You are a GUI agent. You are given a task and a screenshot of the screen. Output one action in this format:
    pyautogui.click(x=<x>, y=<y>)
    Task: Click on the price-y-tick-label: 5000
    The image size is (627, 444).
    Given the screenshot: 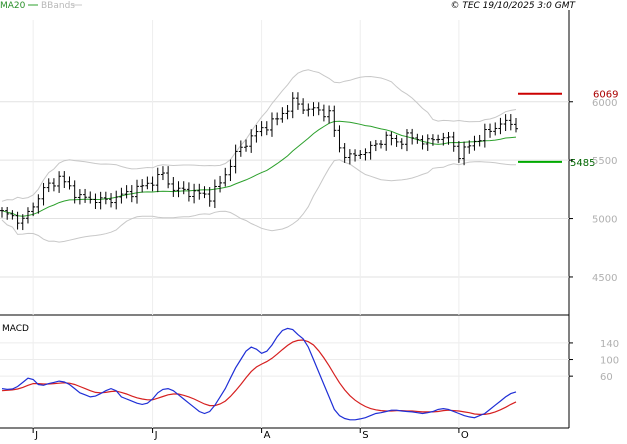 What is the action you would take?
    pyautogui.click(x=604, y=220)
    